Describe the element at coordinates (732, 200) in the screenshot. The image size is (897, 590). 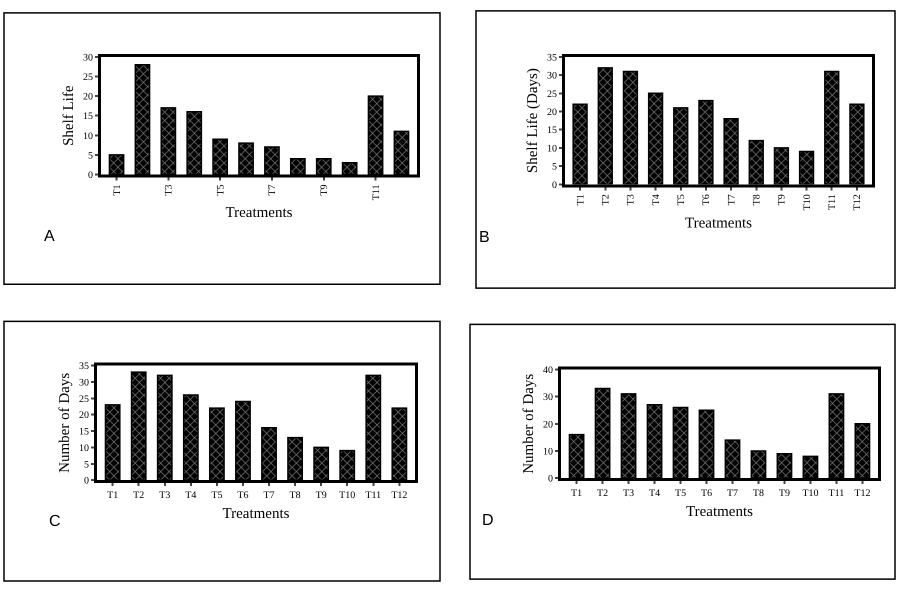
I see `x-tick-label: T7` at that location.